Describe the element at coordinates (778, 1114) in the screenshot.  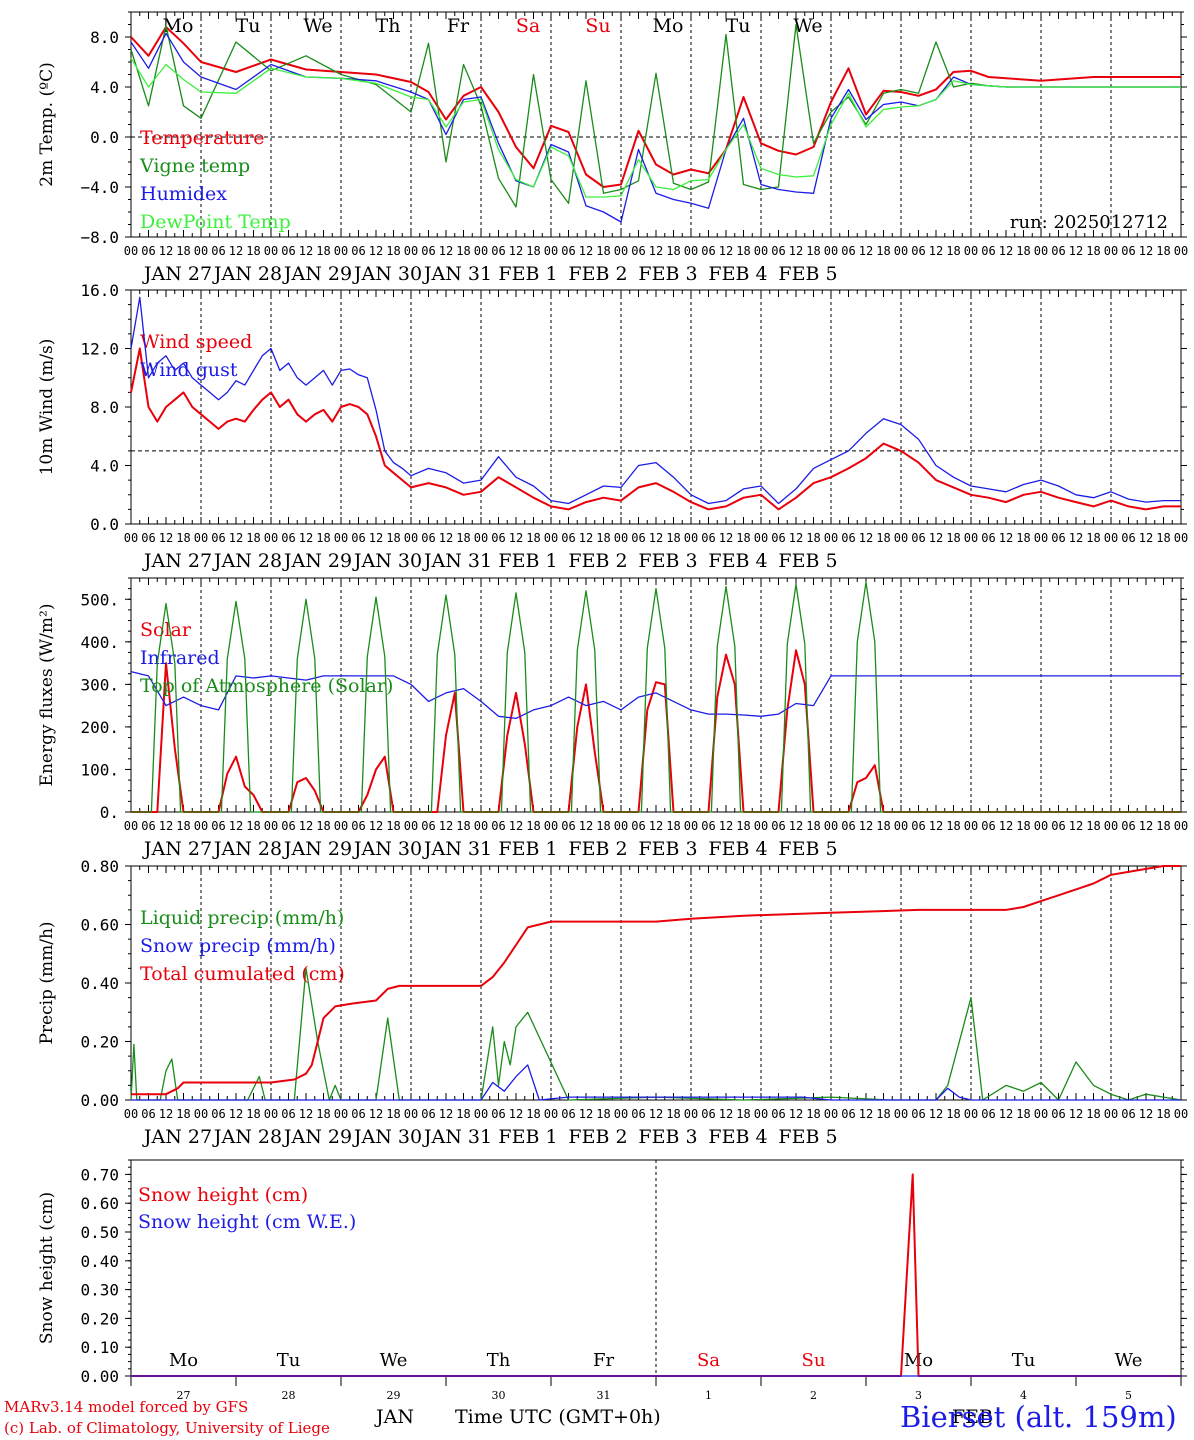
I see `precip-hour-label: 06` at that location.